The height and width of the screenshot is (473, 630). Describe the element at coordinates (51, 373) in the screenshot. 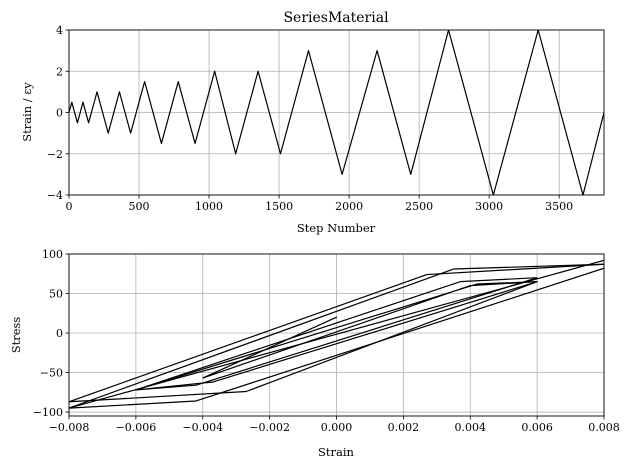

I see `y-tick-label: −50` at that location.